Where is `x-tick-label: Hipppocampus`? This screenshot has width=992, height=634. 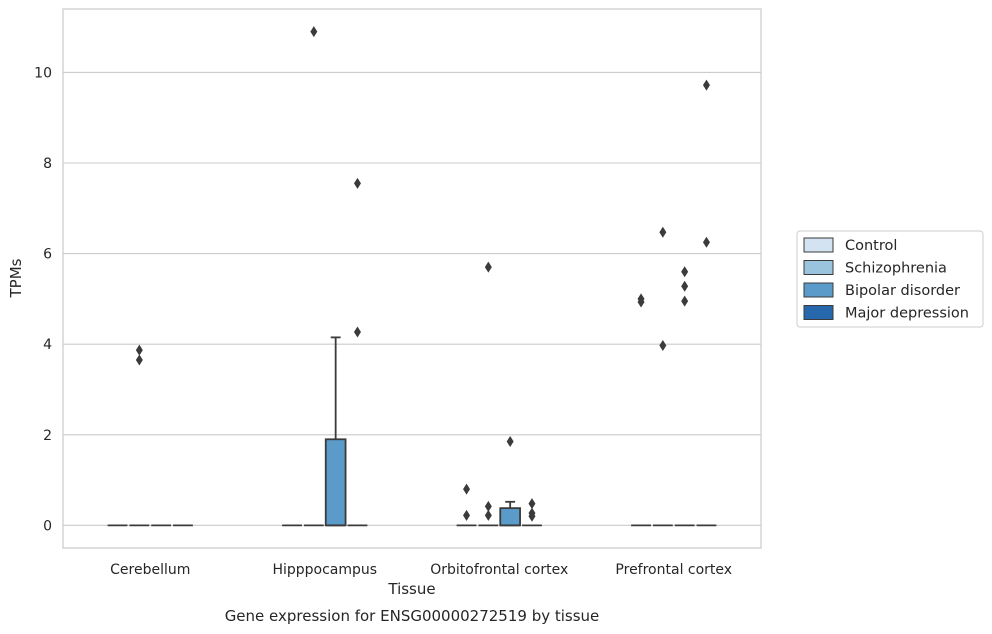
x-tick-label: Hipppocampus is located at coordinates (324, 570).